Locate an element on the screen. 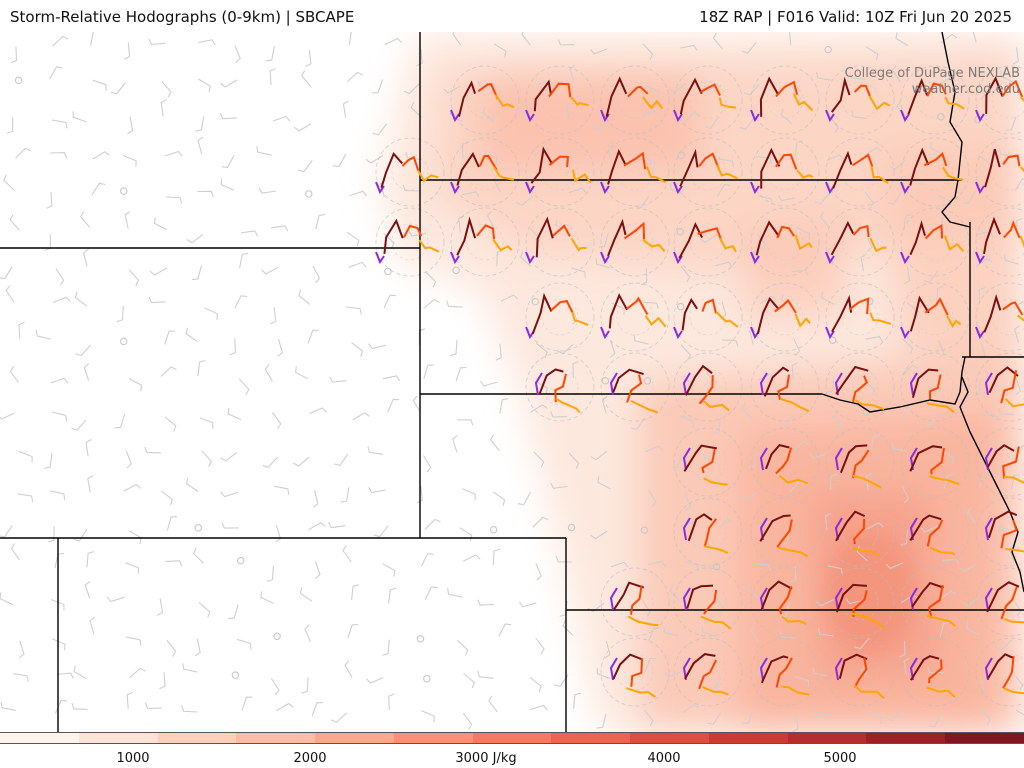 The image size is (1024, 768). cape-contour is located at coordinates (795, 272).